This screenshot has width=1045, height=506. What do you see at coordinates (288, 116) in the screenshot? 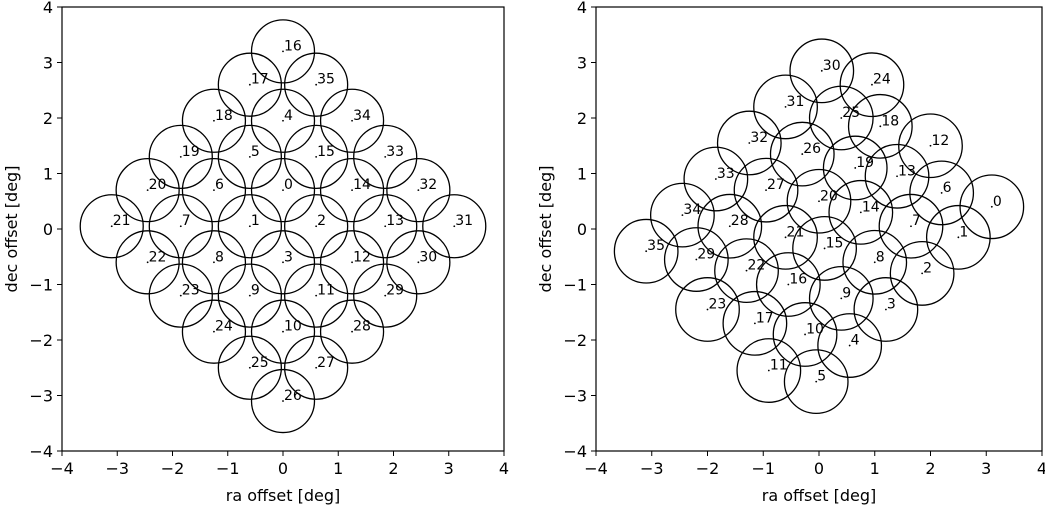
I see `field-label-4: 4` at bounding box center [288, 116].